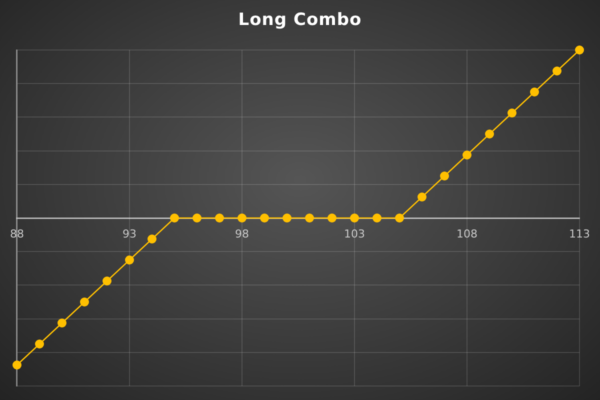  I want to click on chart-title: Long Combo, so click(300, 20).